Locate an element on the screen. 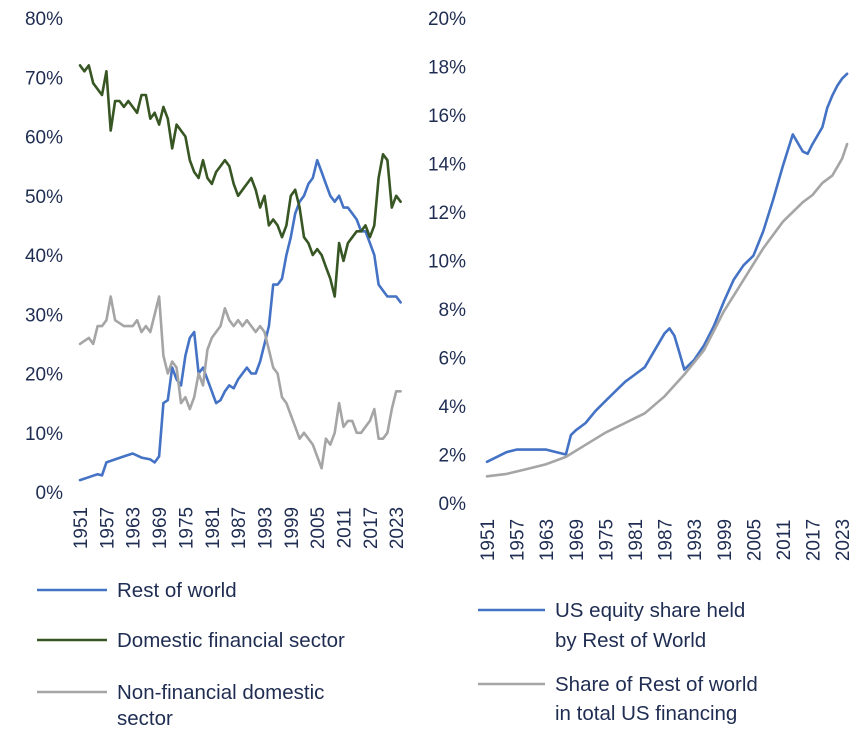  y-tick-label: 18% is located at coordinates (447, 68).